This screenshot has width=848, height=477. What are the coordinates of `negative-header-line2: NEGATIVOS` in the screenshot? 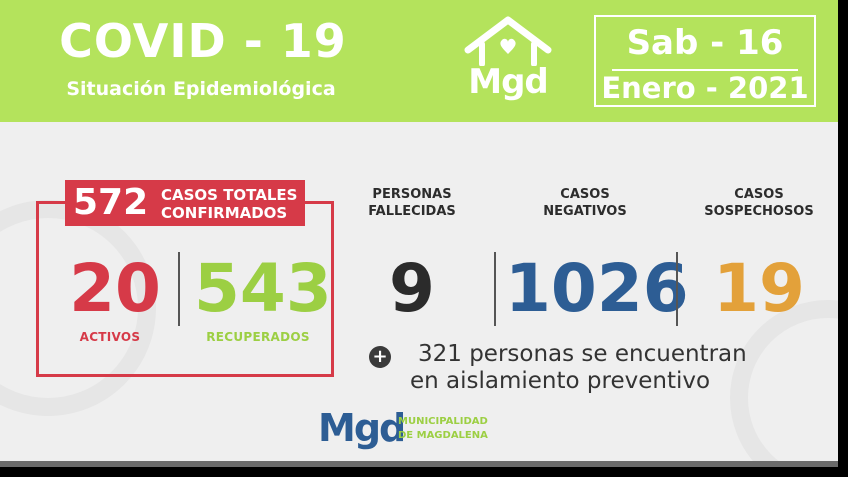 It's located at (585, 211).